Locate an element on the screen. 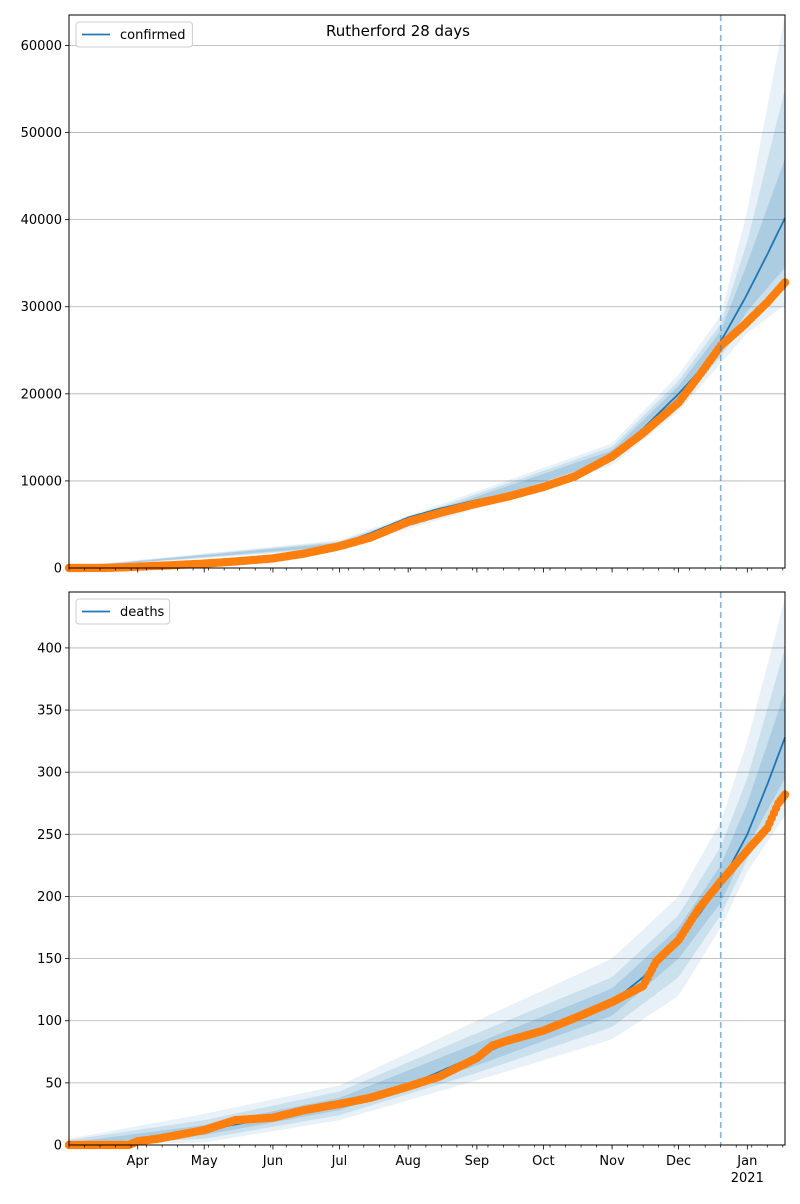  legend: deaths is located at coordinates (123, 611).